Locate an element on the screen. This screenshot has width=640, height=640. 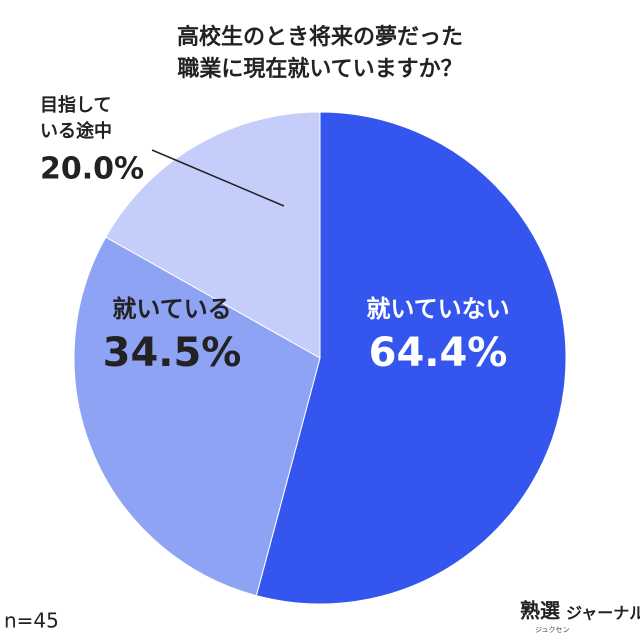
slice-label: 就いている is located at coordinates (171, 309).